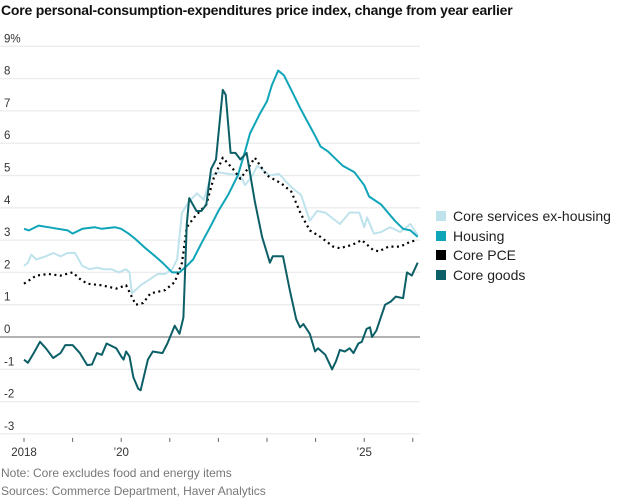 This screenshot has height=500, width=620. Describe the element at coordinates (9, 427) in the screenshot. I see `y-tick-label: -3` at that location.